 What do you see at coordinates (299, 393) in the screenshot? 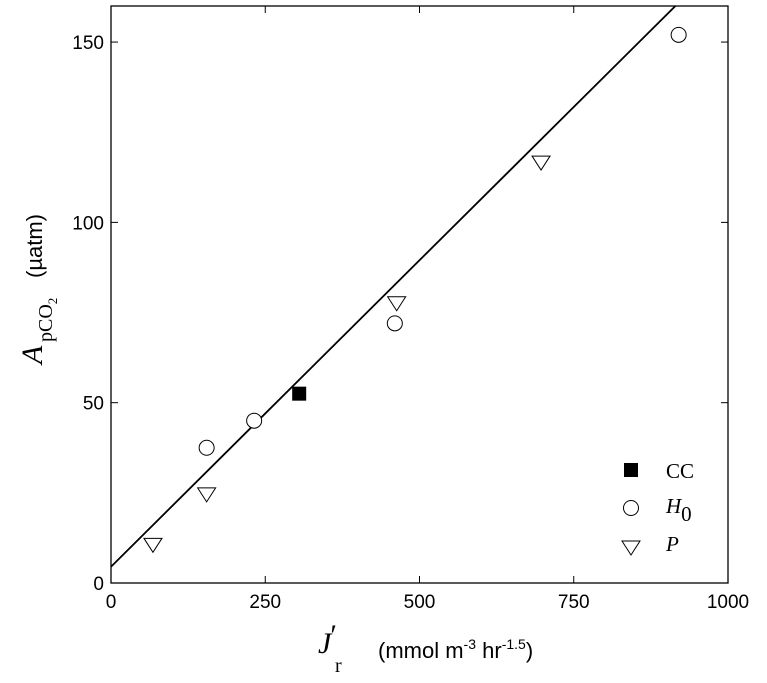
I see `data-point-cc` at bounding box center [299, 393].